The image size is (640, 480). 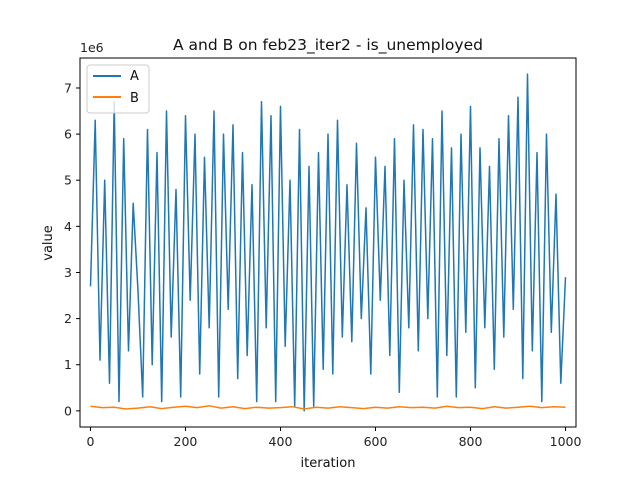 What do you see at coordinates (328, 45) in the screenshot?
I see `chart-title: A and B on feb23_iter2 - is_unemployed` at bounding box center [328, 45].